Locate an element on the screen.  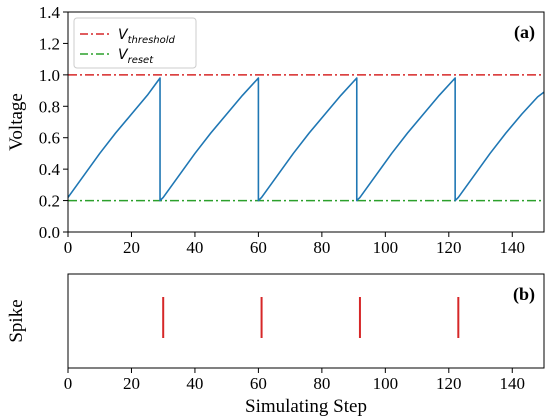
panel-a-label: (a) is located at coordinates (524, 32).